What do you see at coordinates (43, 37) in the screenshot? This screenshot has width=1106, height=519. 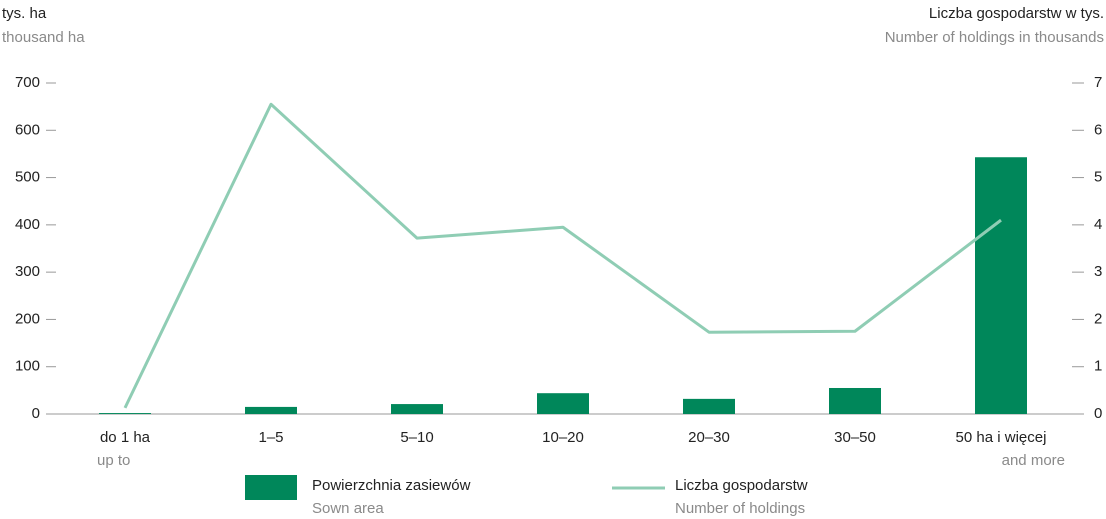 I see `y-axis-title-en: thousand ha` at bounding box center [43, 37].